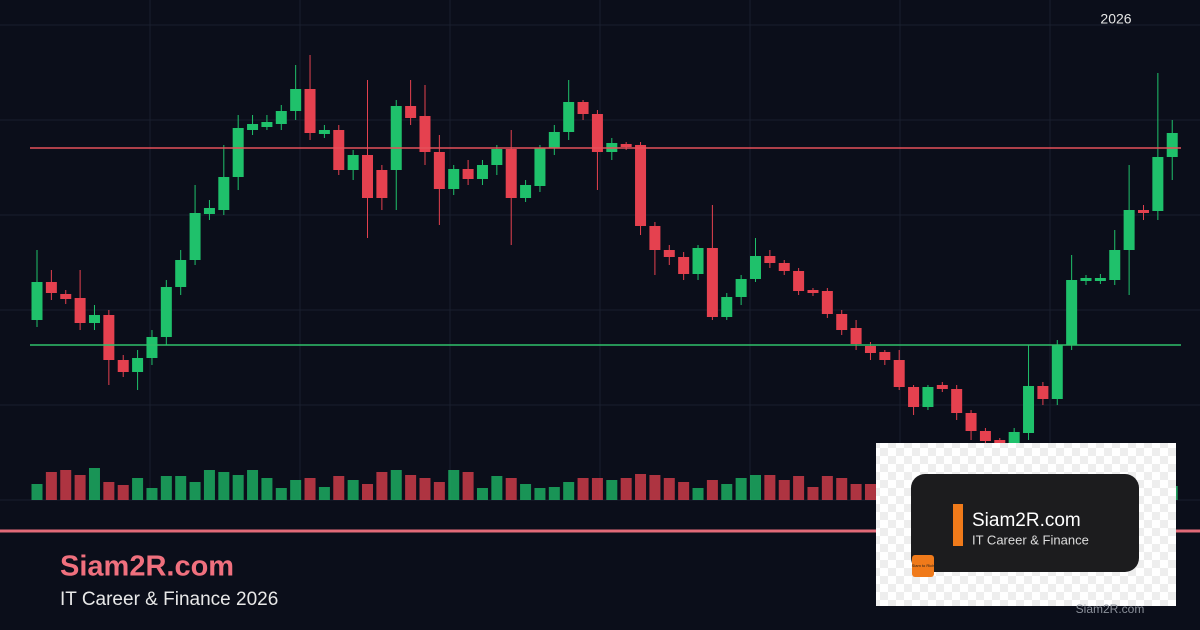  Describe the element at coordinates (1026, 520) in the screenshot. I see `logo-name: Siam2R.com` at that location.